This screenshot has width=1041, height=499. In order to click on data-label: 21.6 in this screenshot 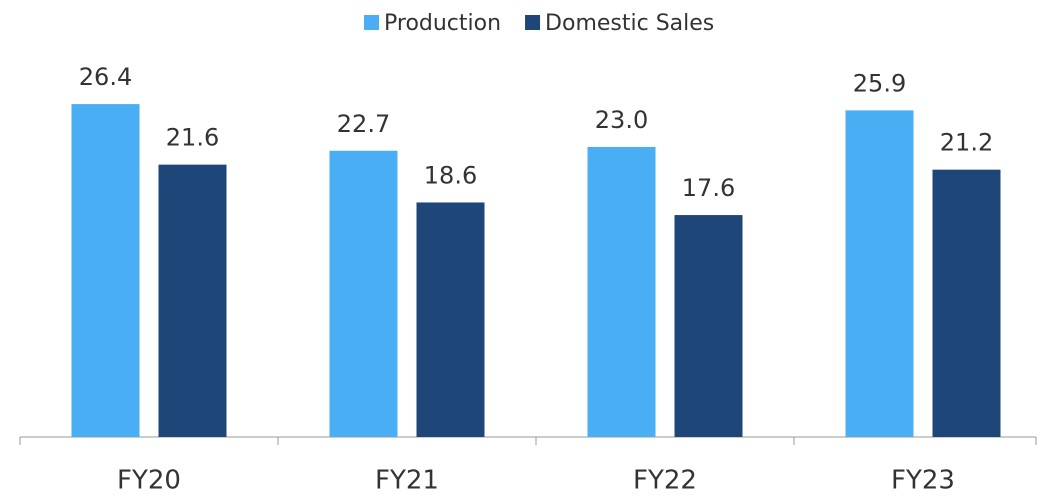, I will do `click(192, 138)`.